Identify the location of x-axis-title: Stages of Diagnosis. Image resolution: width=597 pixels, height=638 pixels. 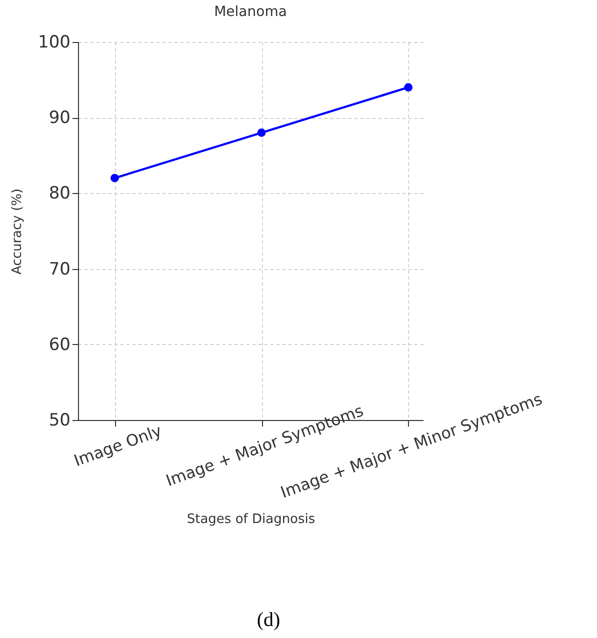
(251, 519).